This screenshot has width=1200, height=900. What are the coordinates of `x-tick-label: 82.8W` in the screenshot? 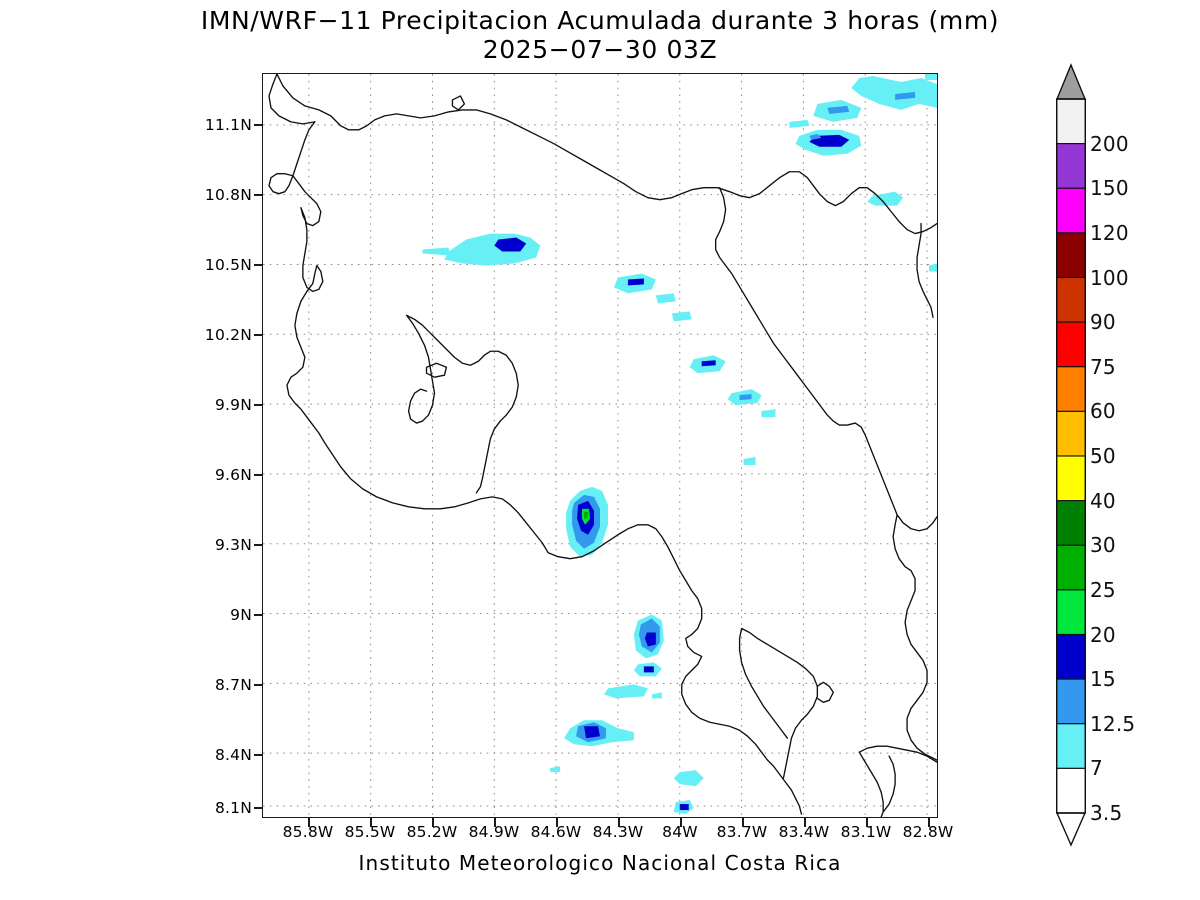 It's located at (928, 832).